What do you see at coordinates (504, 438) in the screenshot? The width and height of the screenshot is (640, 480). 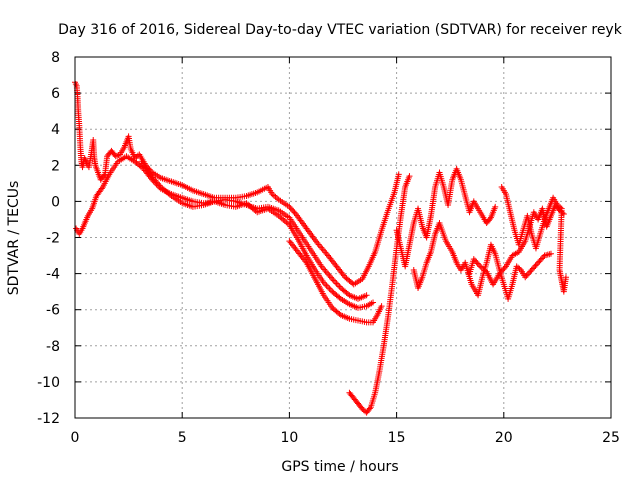 I see `x-tick-label: 20` at bounding box center [504, 438].